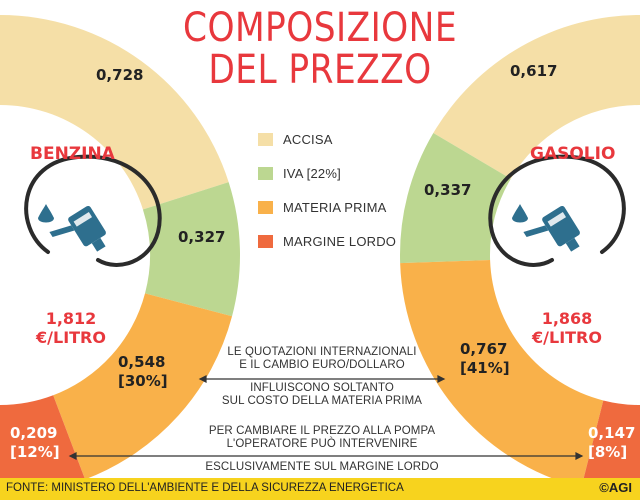  What do you see at coordinates (312, 173) in the screenshot?
I see `legend-label: IVA [22%]` at bounding box center [312, 173].